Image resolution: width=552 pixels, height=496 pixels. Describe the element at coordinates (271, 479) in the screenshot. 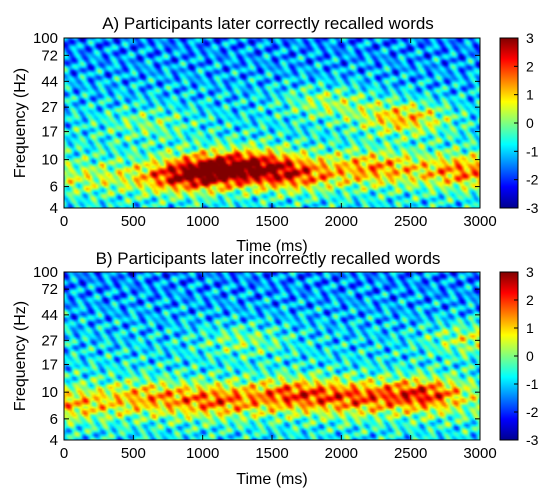

I see `panel-b-x-label: Time (ms)` at that location.